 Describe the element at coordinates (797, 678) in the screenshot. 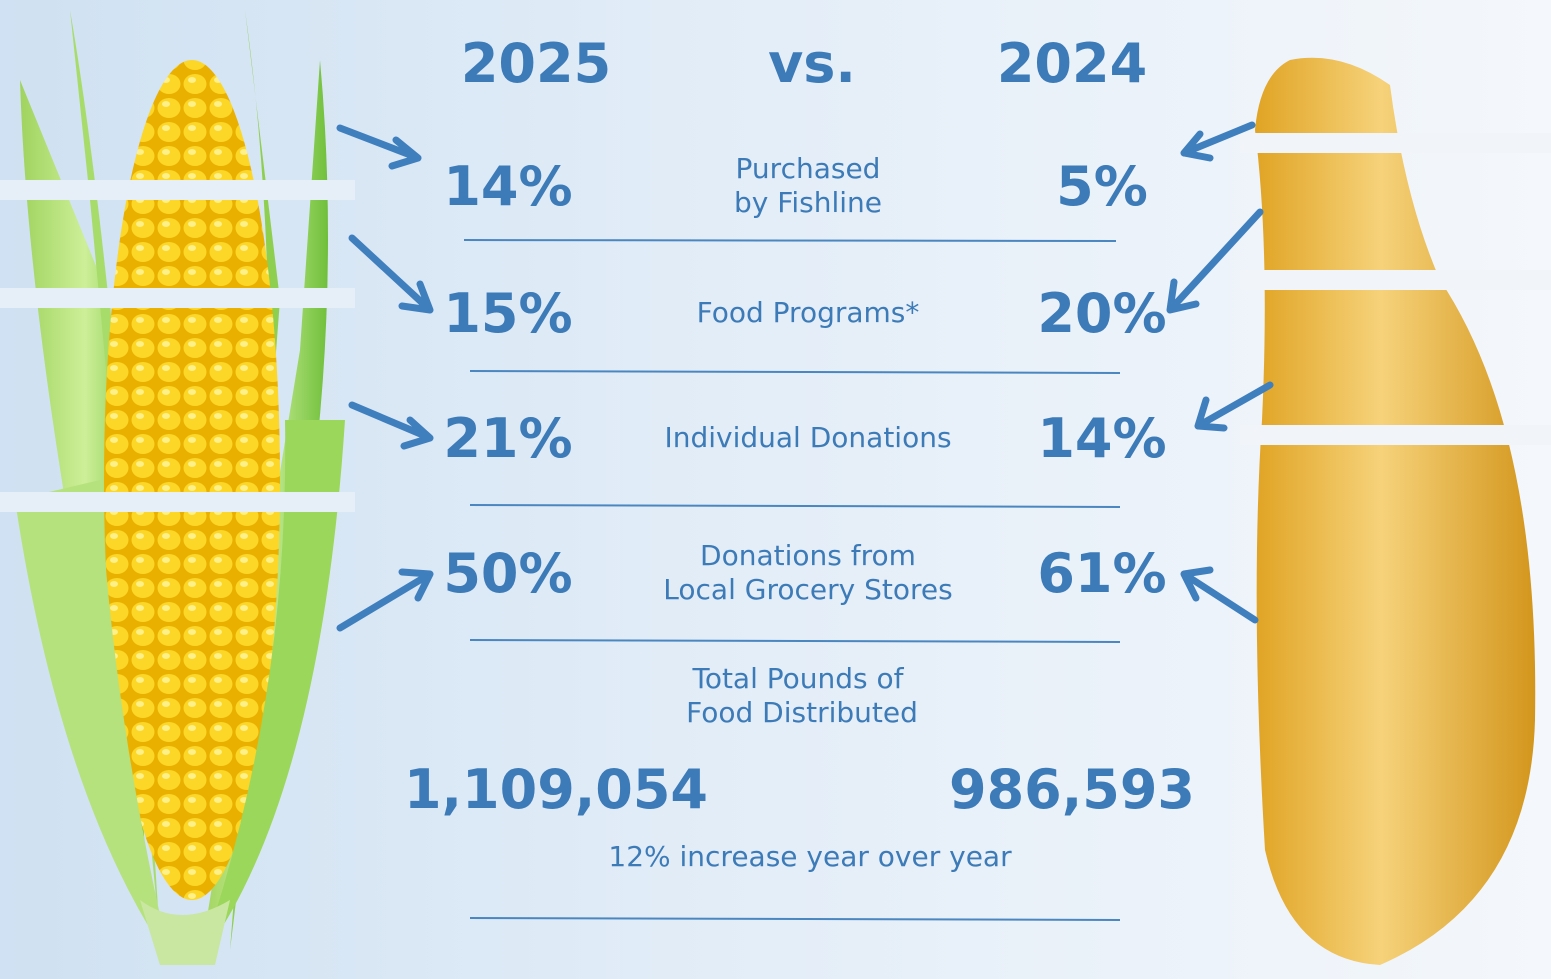

I see `total-label: Total Pounds of` at that location.